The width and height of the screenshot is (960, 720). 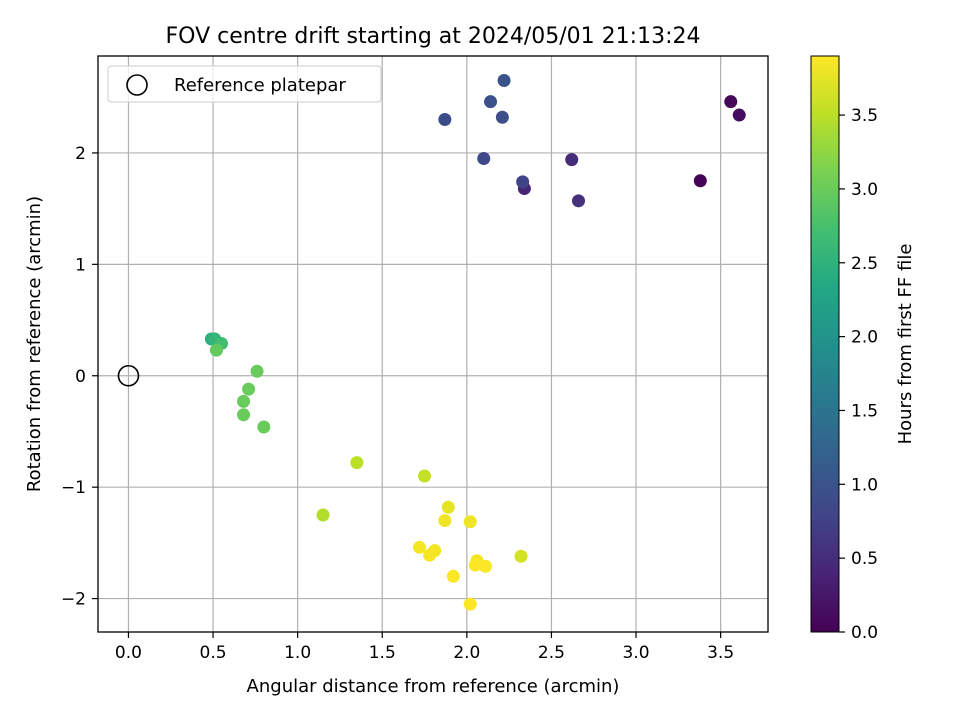 I want to click on x-tick-label: 0.5, so click(x=213, y=653).